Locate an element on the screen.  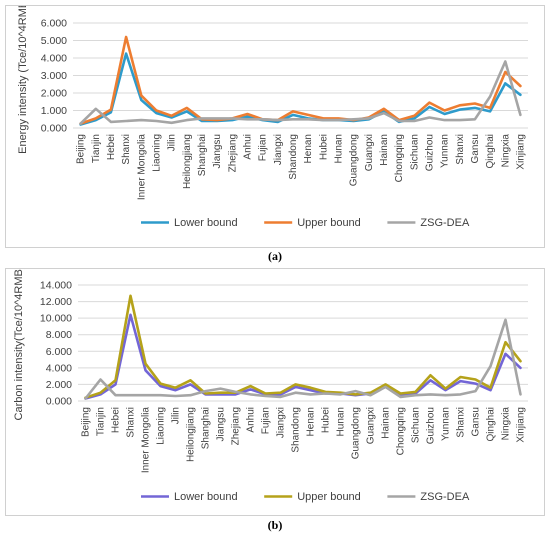
y-tick-label: 3.000 is located at coordinates (54, 76).